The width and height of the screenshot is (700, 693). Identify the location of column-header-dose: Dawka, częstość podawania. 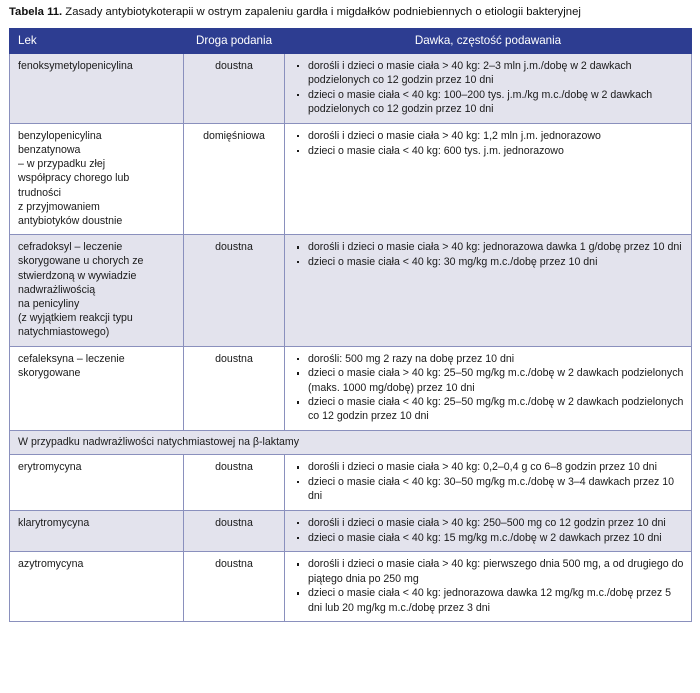
(488, 41).